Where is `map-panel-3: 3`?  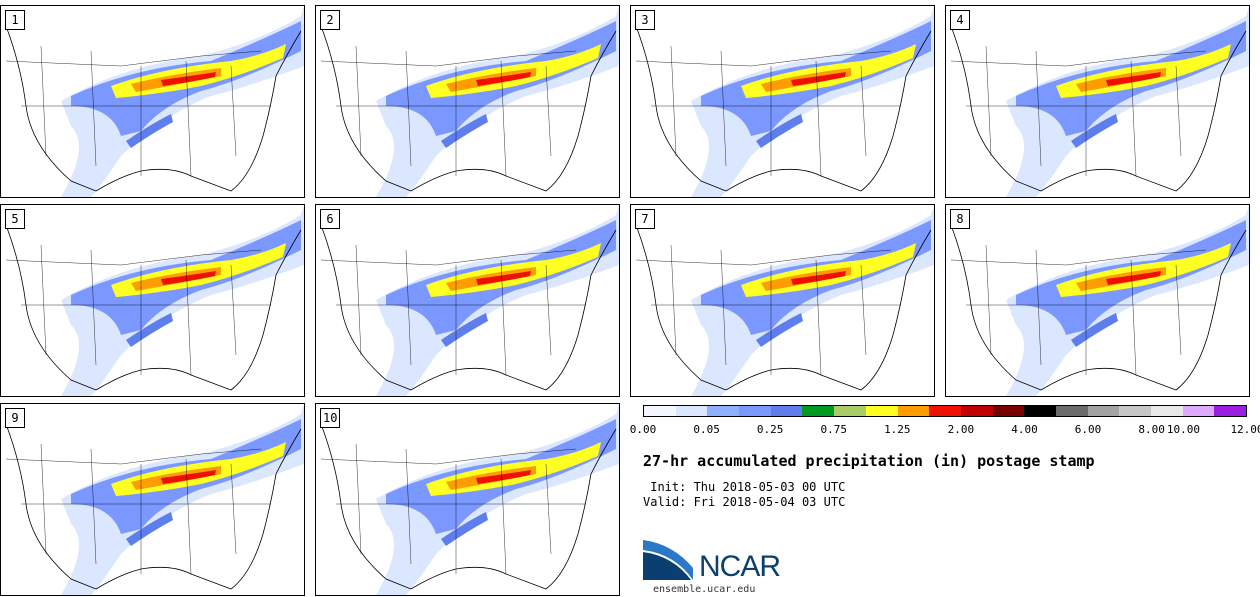 map-panel-3: 3 is located at coordinates (782, 101).